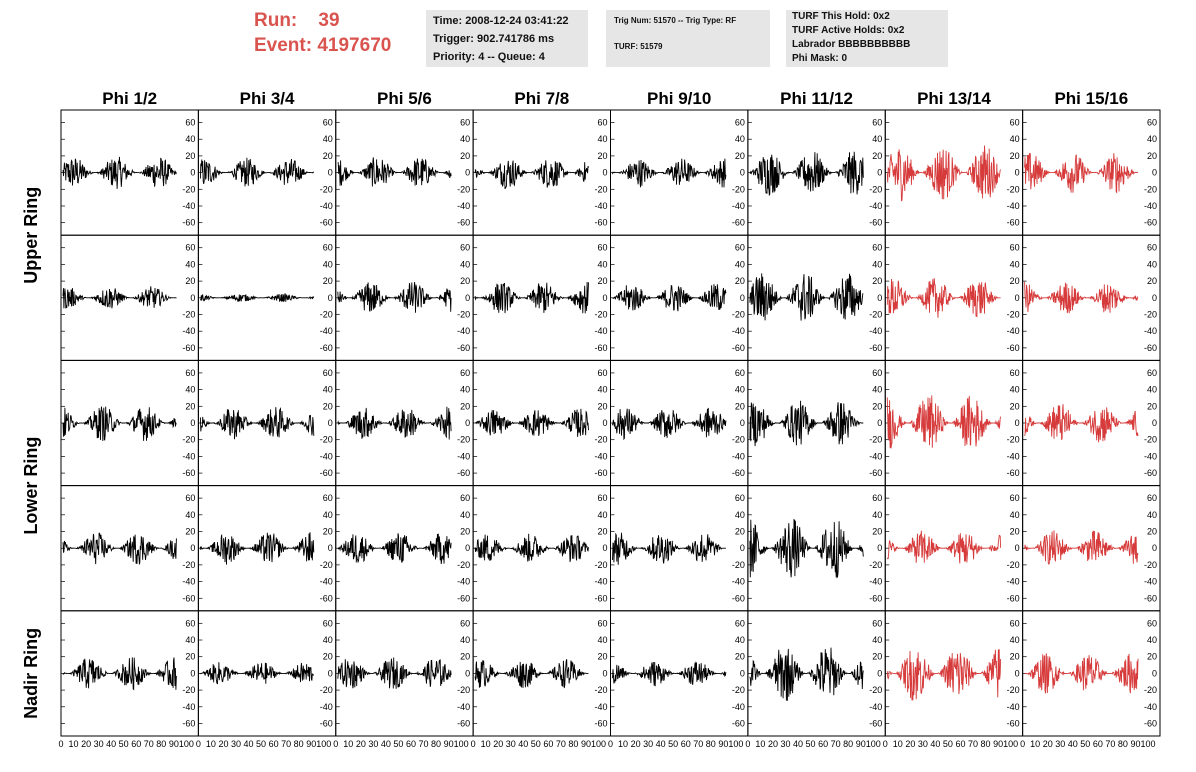  I want to click on run-row: Run: 39, so click(322, 20).